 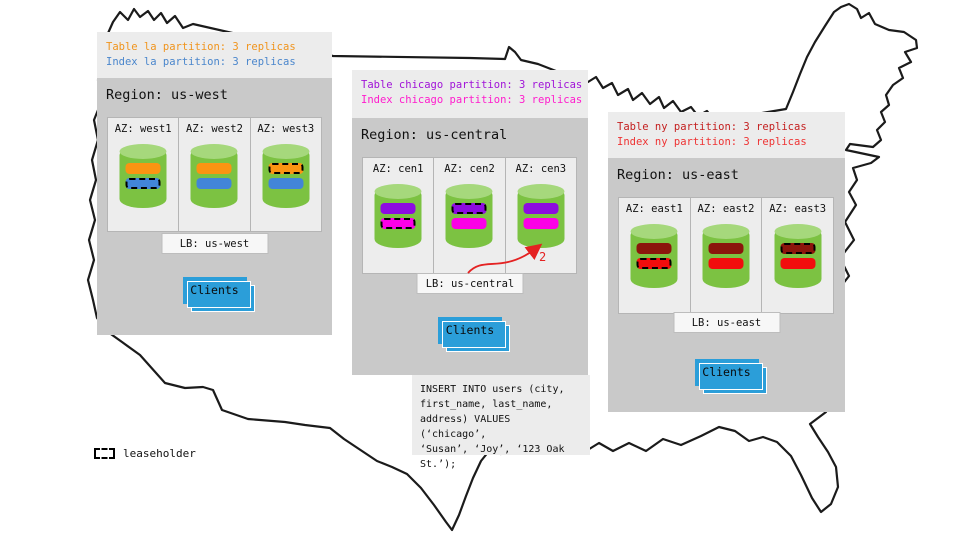 What do you see at coordinates (143, 129) in the screenshot?
I see `az-west1-label: AZ: west1` at bounding box center [143, 129].